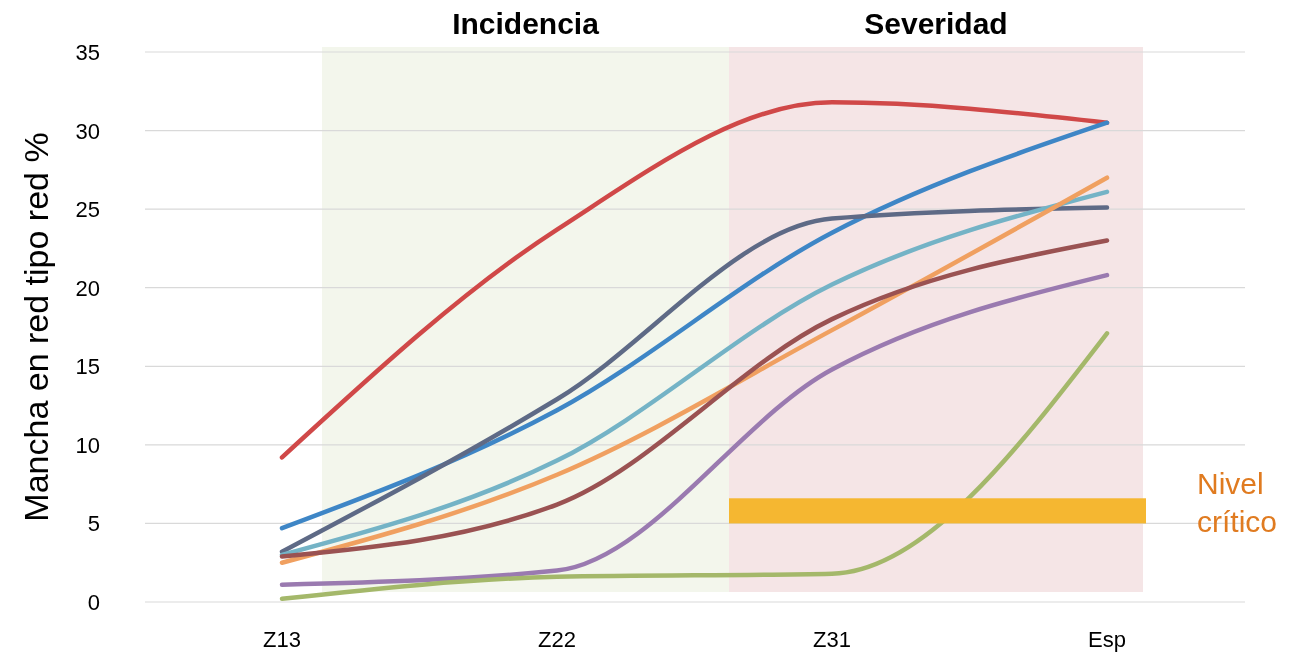  What do you see at coordinates (36, 327) in the screenshot?
I see `y-axis-title: Mancha en red tipo red %` at bounding box center [36, 327].